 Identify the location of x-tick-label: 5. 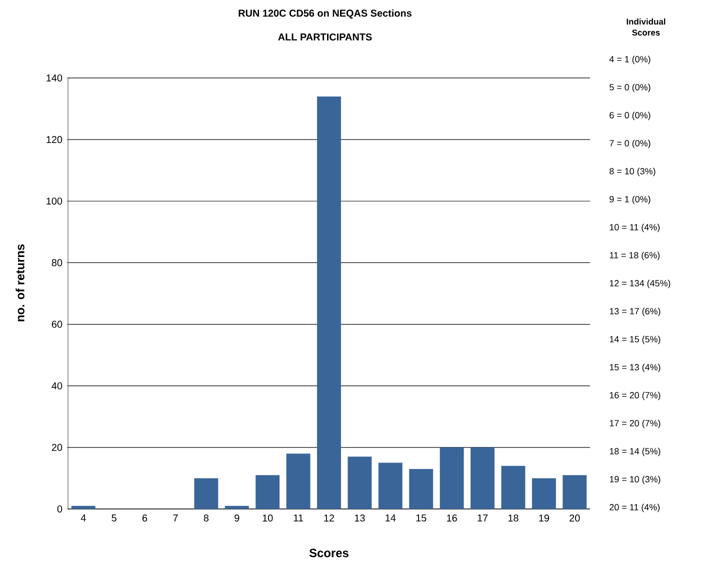
(114, 518).